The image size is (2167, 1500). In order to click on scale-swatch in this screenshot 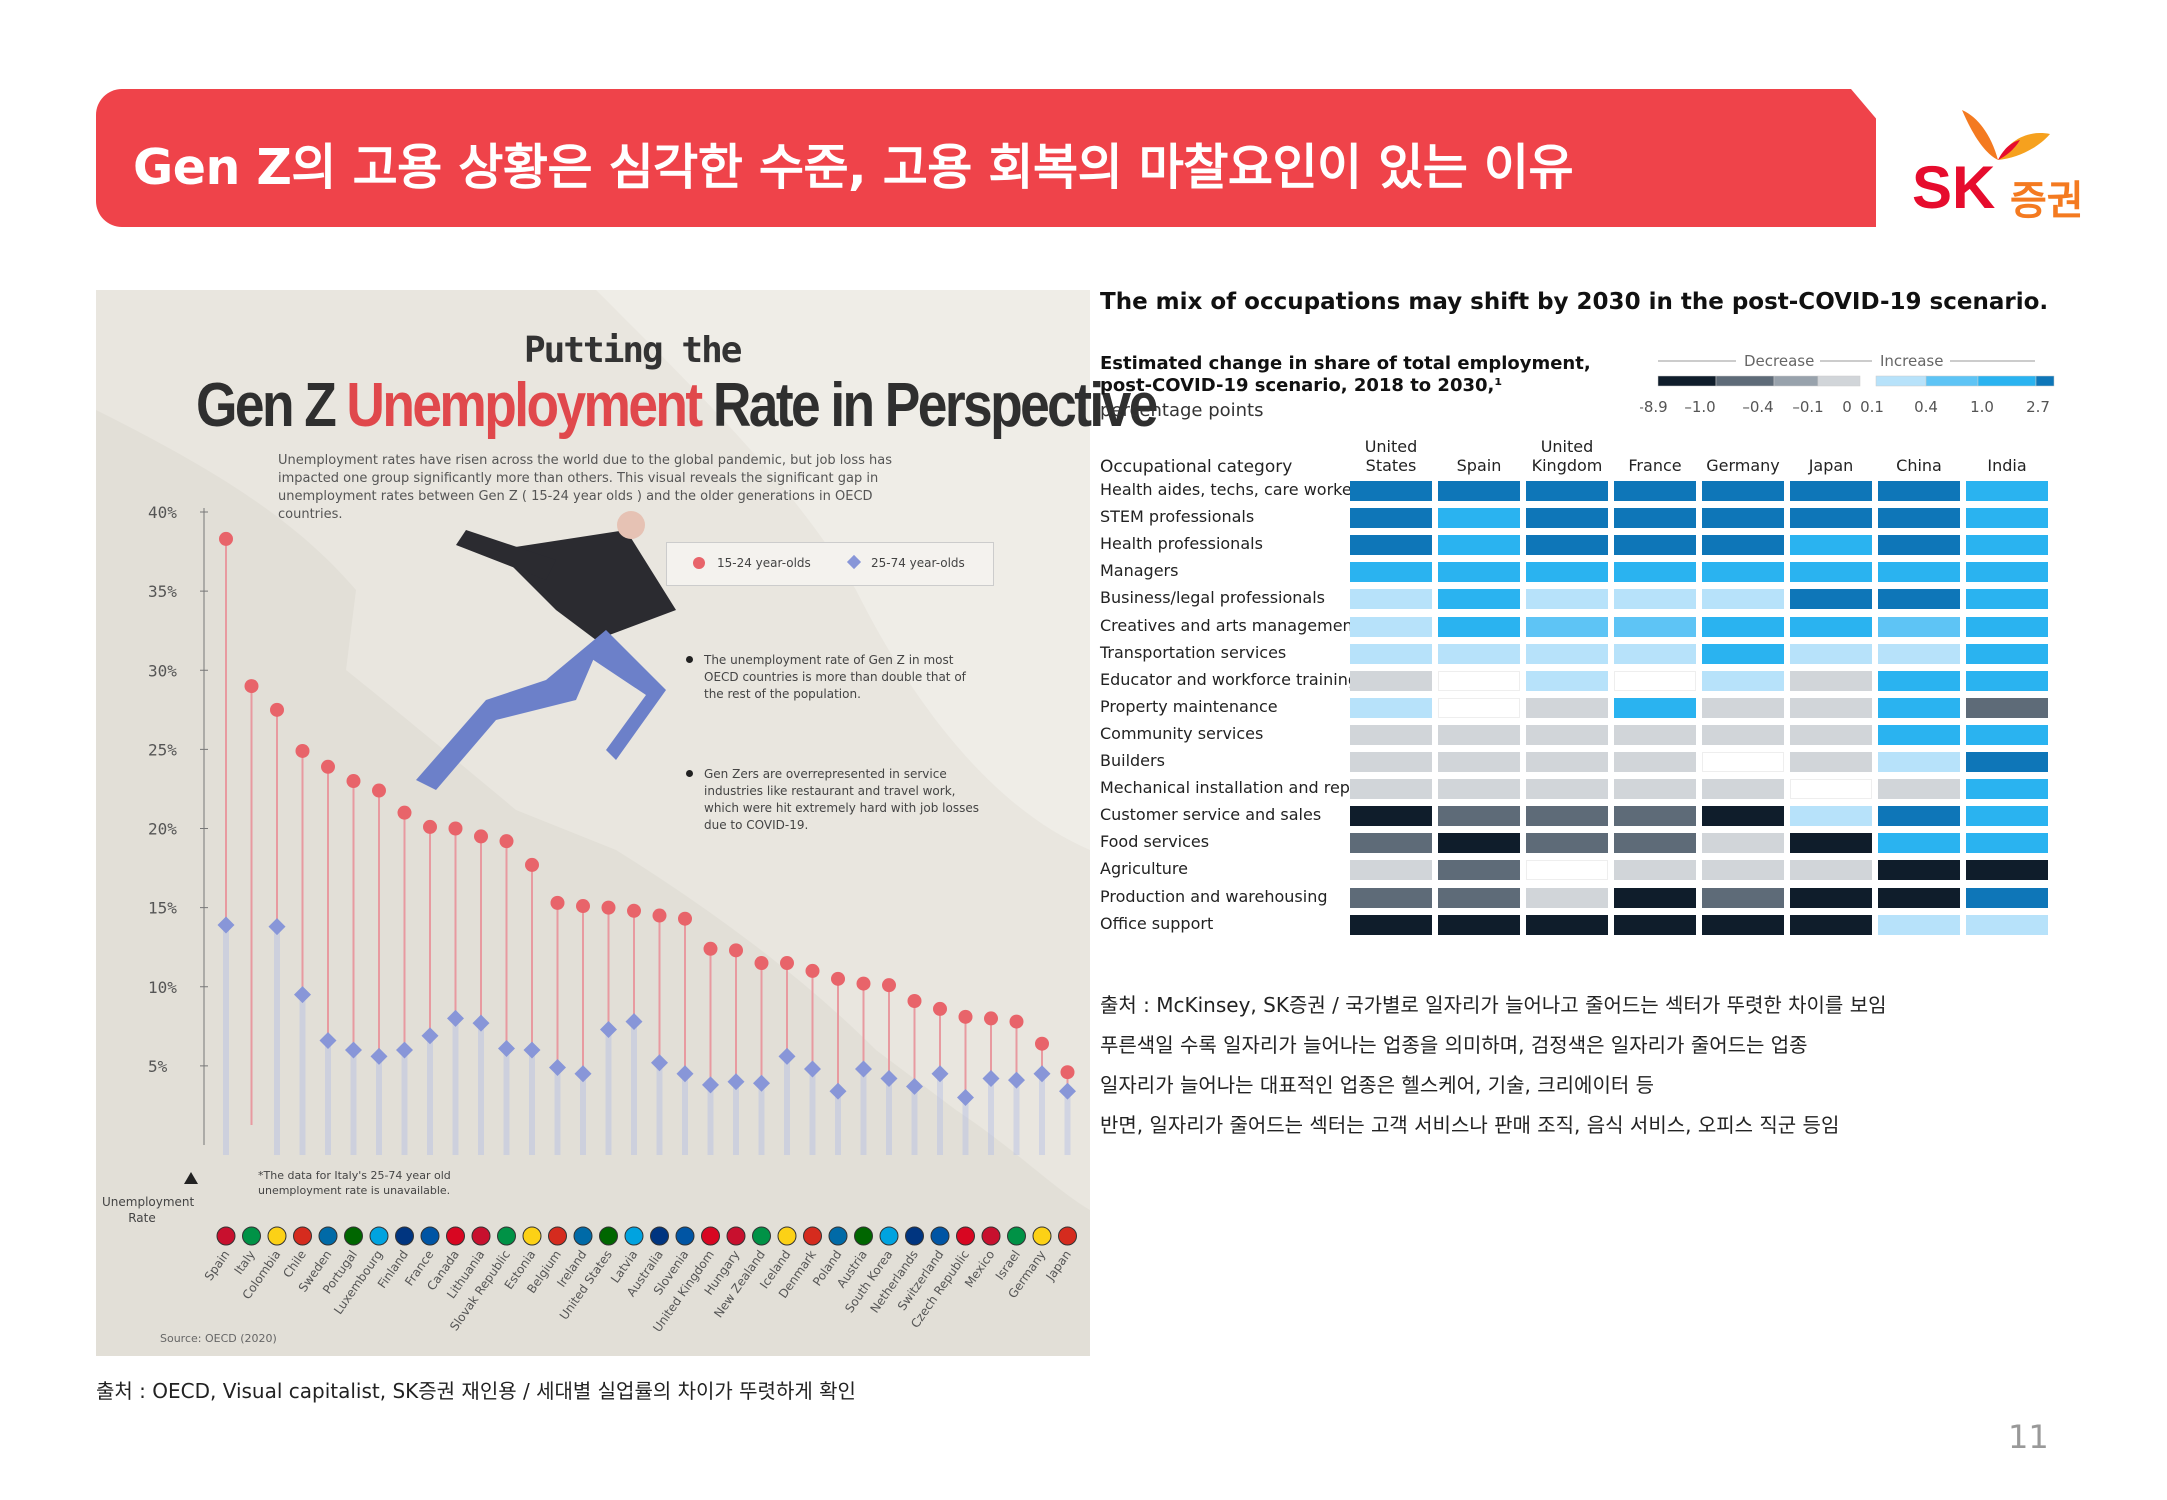, I will do `click(1796, 381)`.